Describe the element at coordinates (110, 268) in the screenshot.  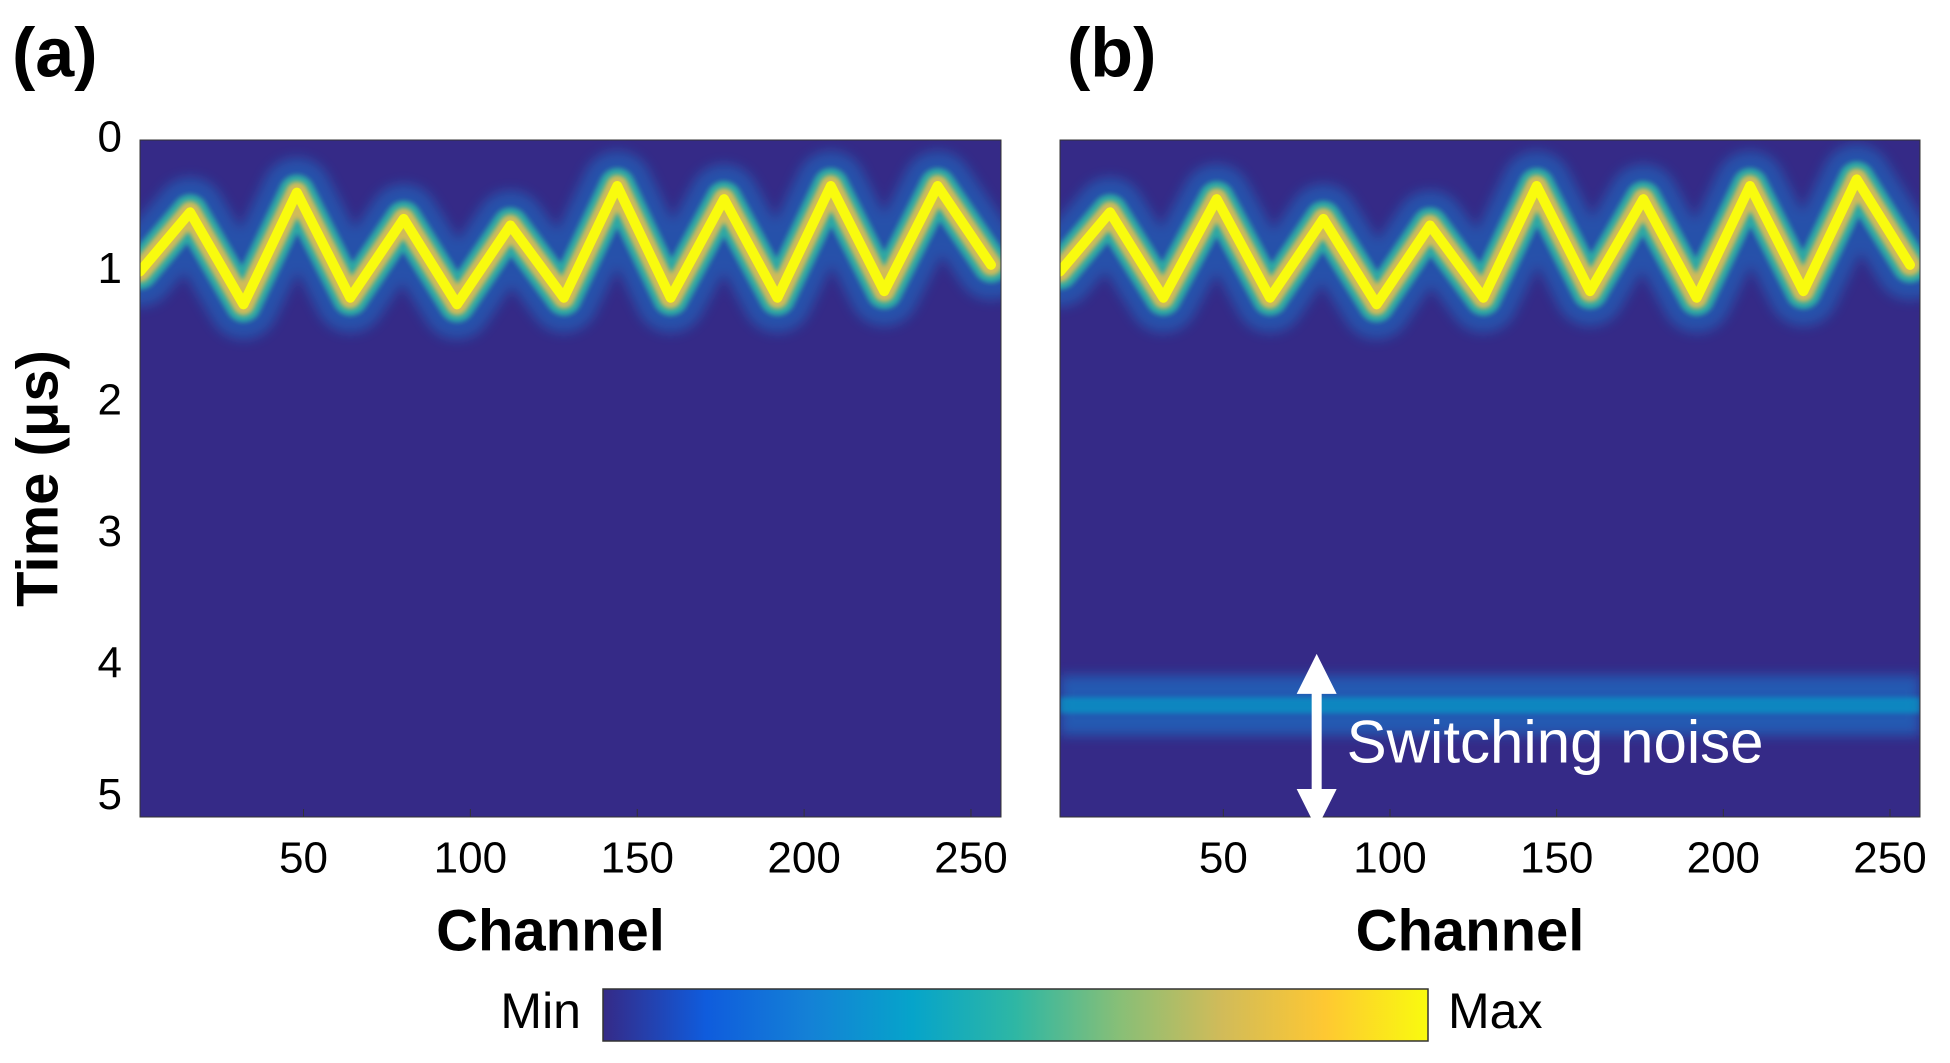
I see `y-tick-label: 1` at that location.